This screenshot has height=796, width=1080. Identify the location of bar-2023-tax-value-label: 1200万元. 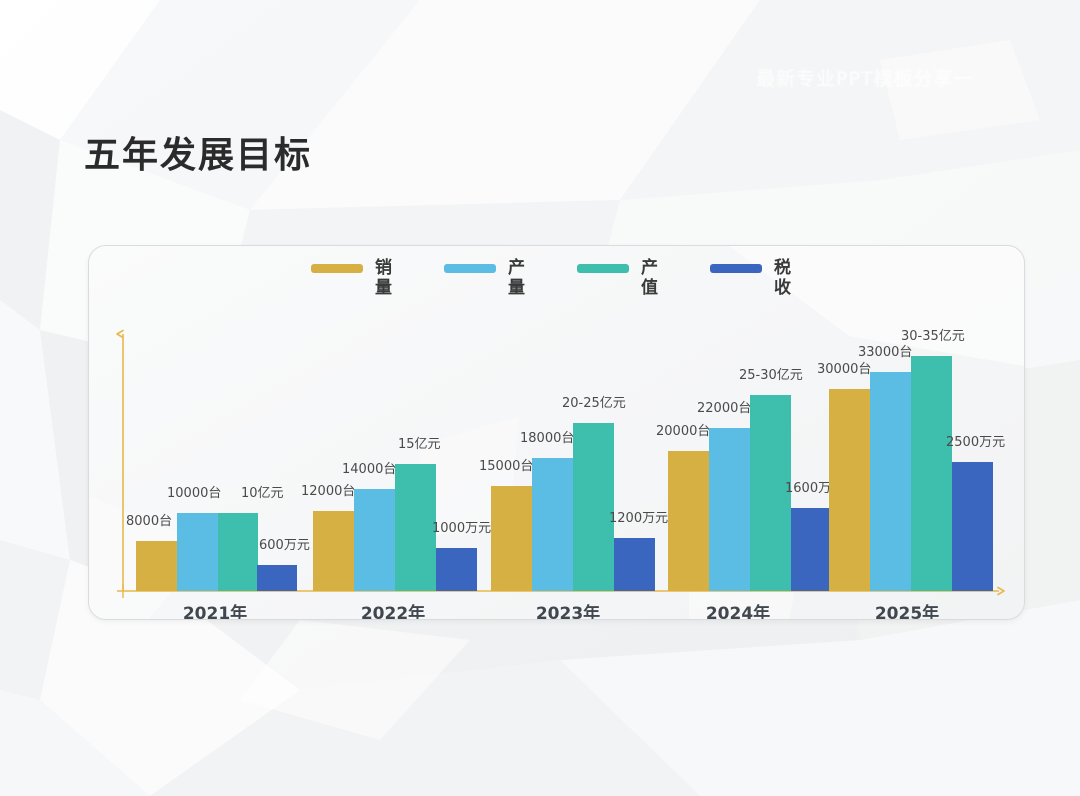
(639, 518).